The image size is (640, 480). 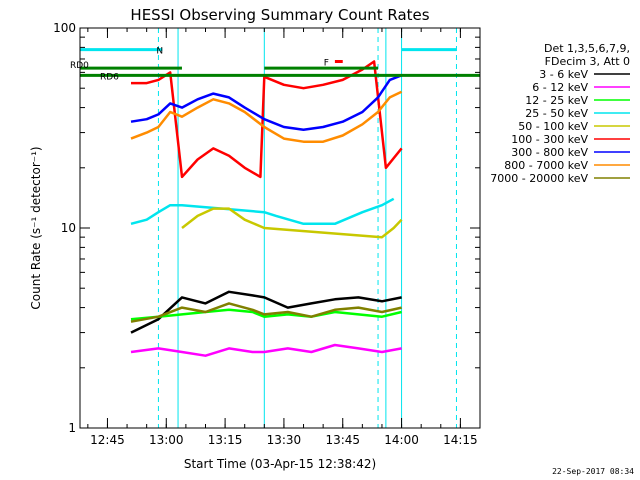 I want to click on legend-label-4: 50 - 100 keV, so click(x=553, y=126).